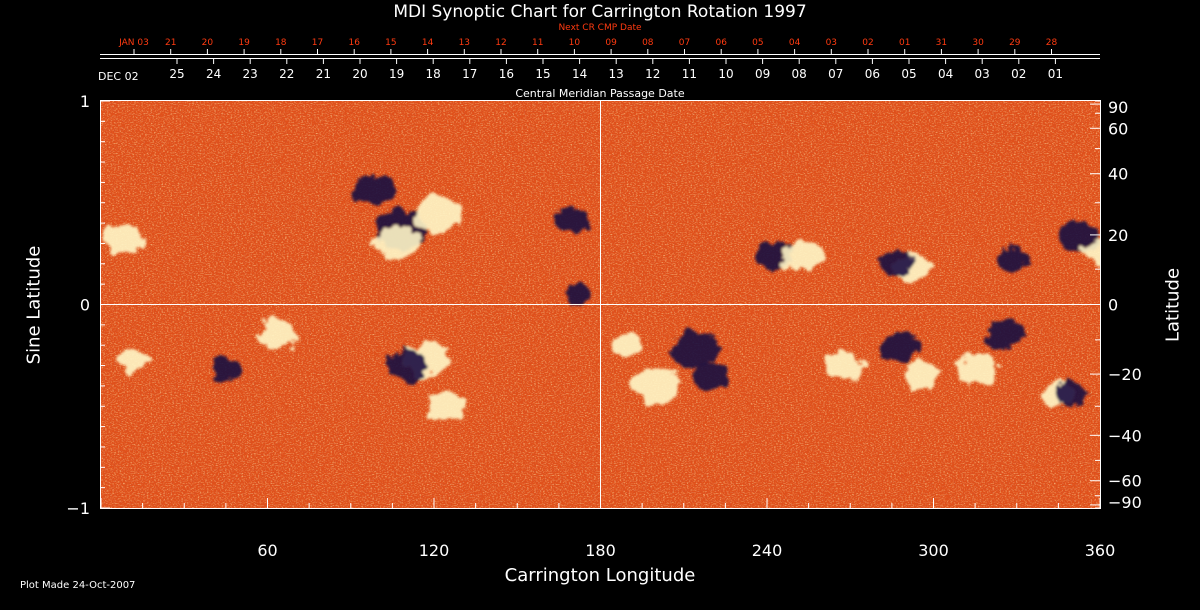 The height and width of the screenshot is (610, 1200). I want to click on next-cr-tick-label: 09, so click(611, 43).